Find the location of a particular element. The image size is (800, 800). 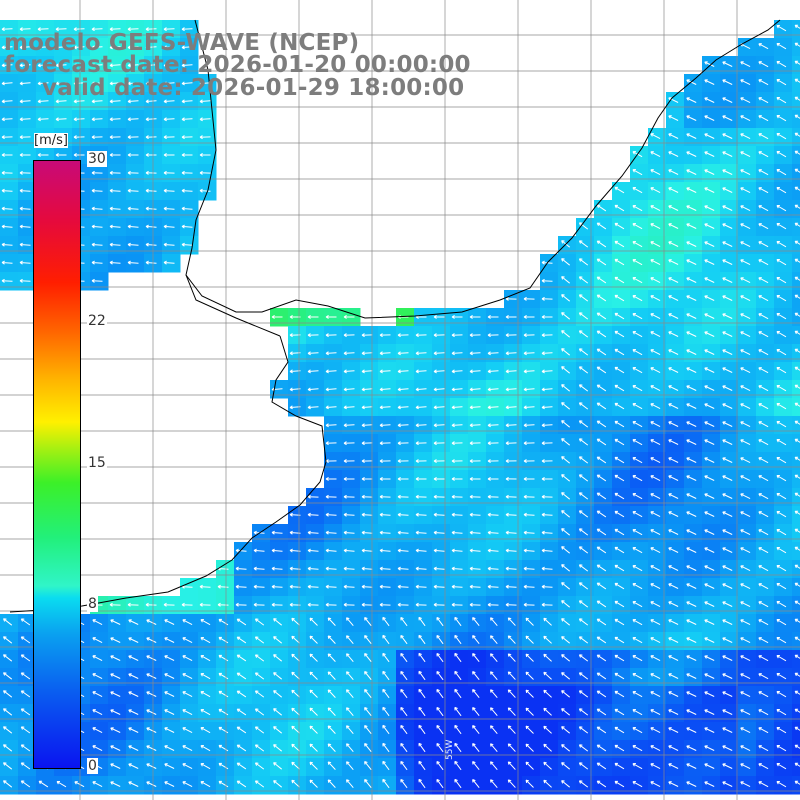

longitude-labels: 55W is located at coordinates (450, 750).